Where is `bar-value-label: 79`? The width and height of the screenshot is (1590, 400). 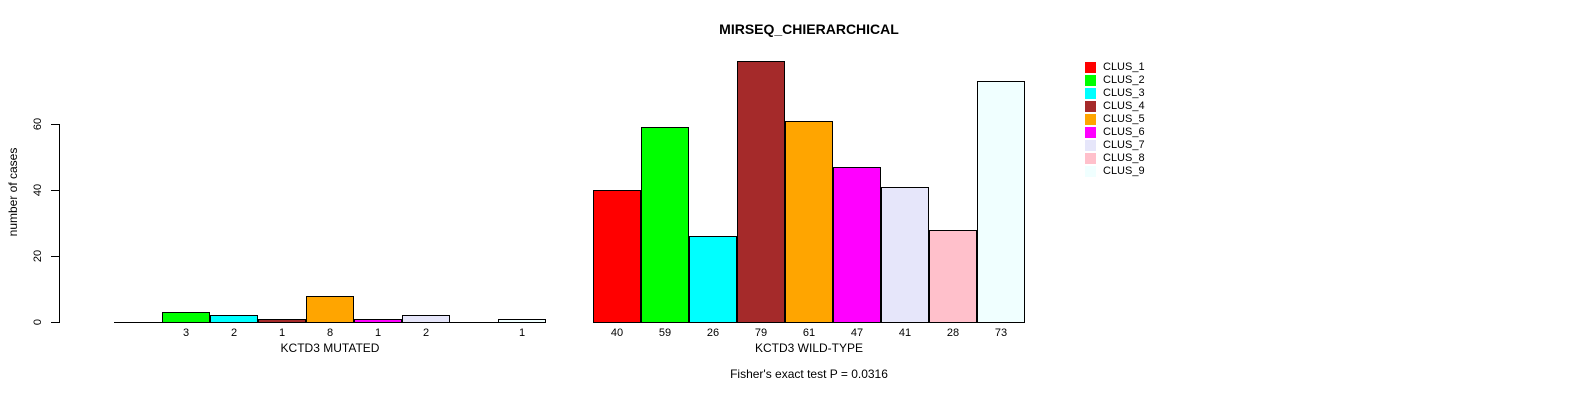 bar-value-label: 79 is located at coordinates (761, 333).